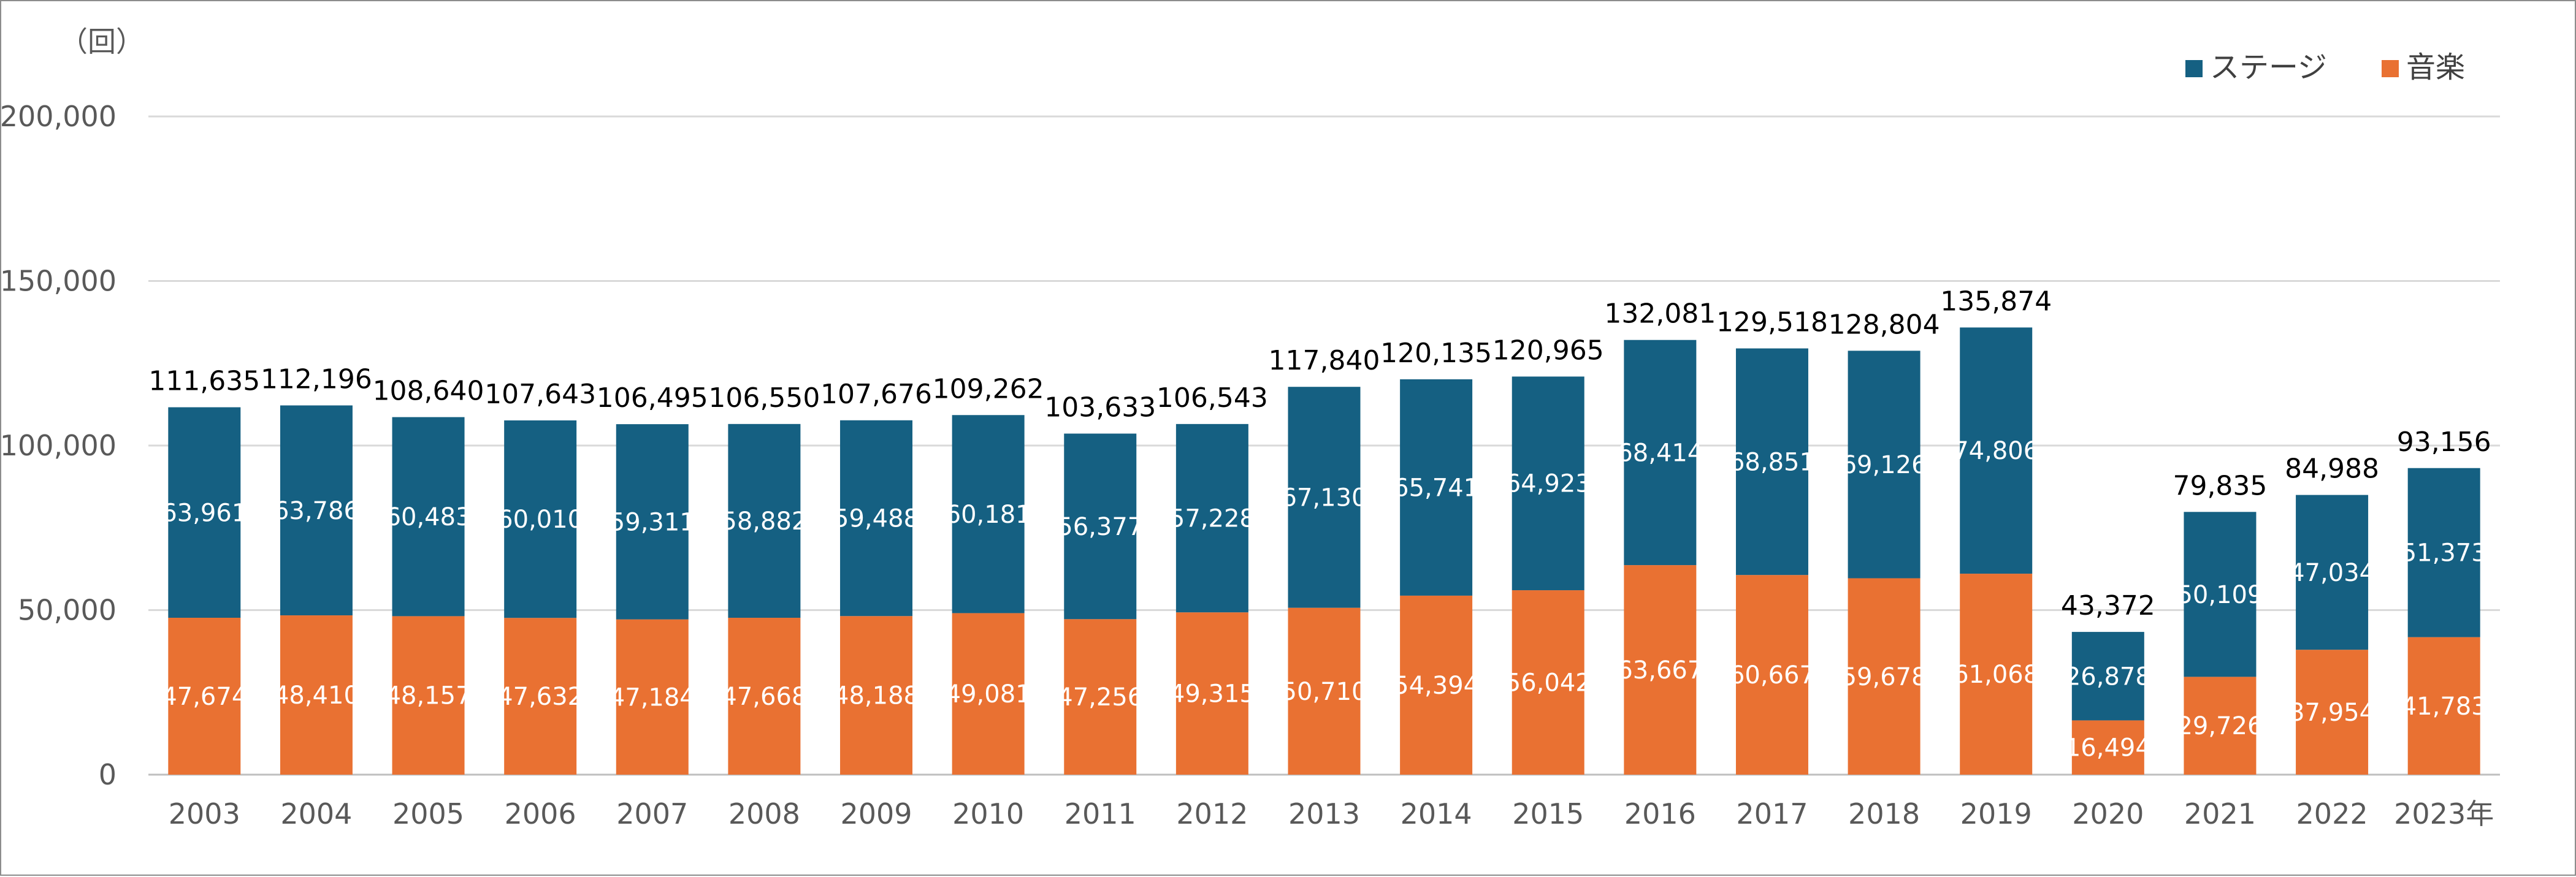  I want to click on data-label-total: 128,804, so click(1884, 324).